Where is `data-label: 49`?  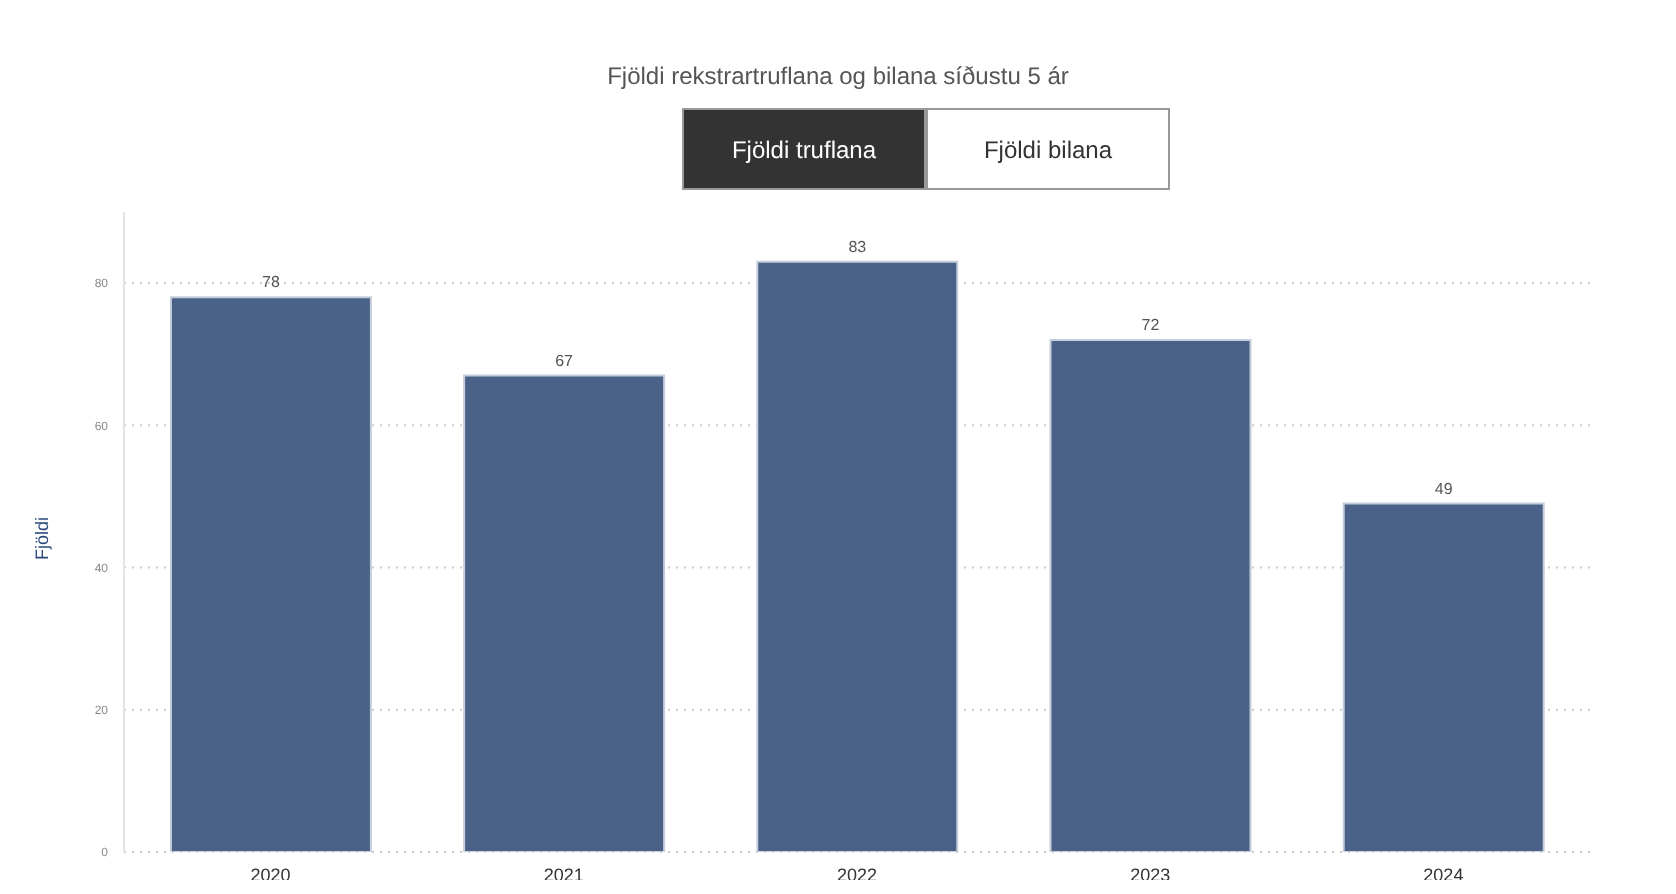 data-label: 49 is located at coordinates (1444, 488).